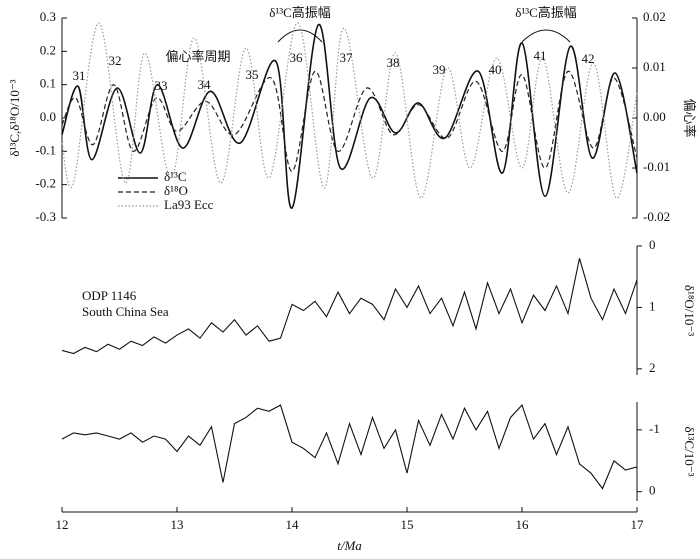 The height and width of the screenshot is (559, 700). What do you see at coordinates (652, 367) in the screenshot?
I see `y-tick-label: 2` at bounding box center [652, 367].